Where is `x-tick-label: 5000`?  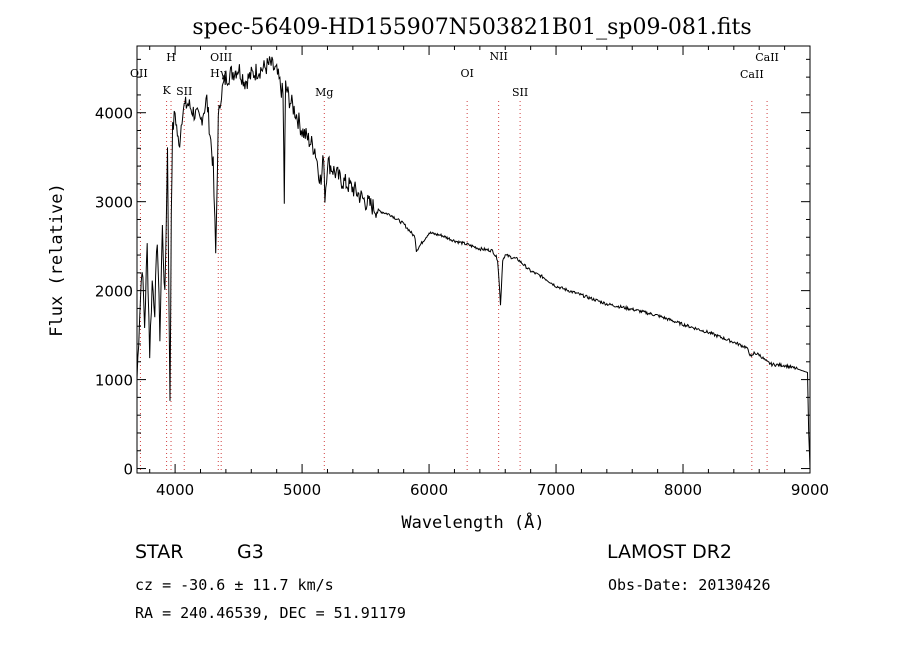 x-tick-label: 5000 is located at coordinates (302, 490).